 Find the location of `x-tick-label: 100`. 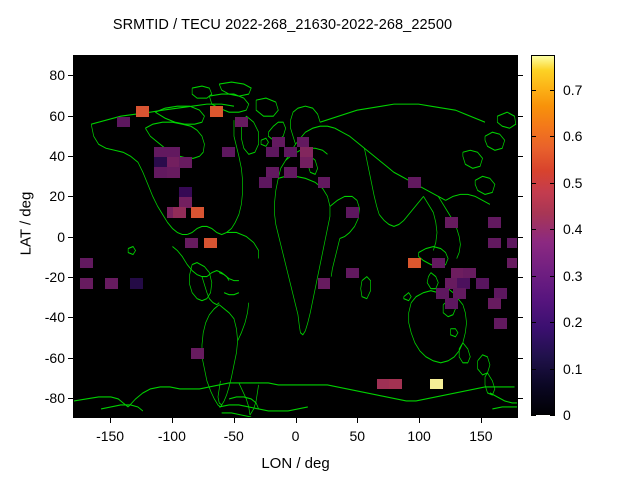

x-tick-label: 100 is located at coordinates (419, 436).